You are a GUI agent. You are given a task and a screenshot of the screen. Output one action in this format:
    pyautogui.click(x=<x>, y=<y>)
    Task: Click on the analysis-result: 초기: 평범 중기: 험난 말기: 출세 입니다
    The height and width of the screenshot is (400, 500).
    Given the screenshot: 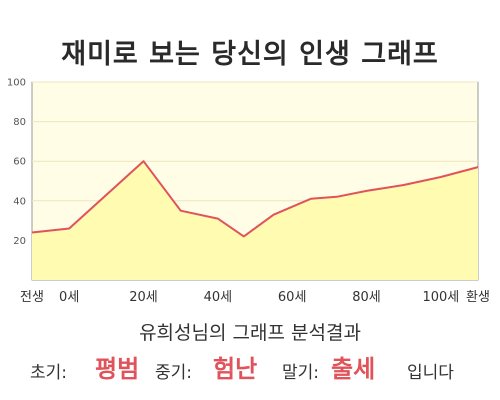 What is the action you would take?
    pyautogui.click(x=250, y=366)
    